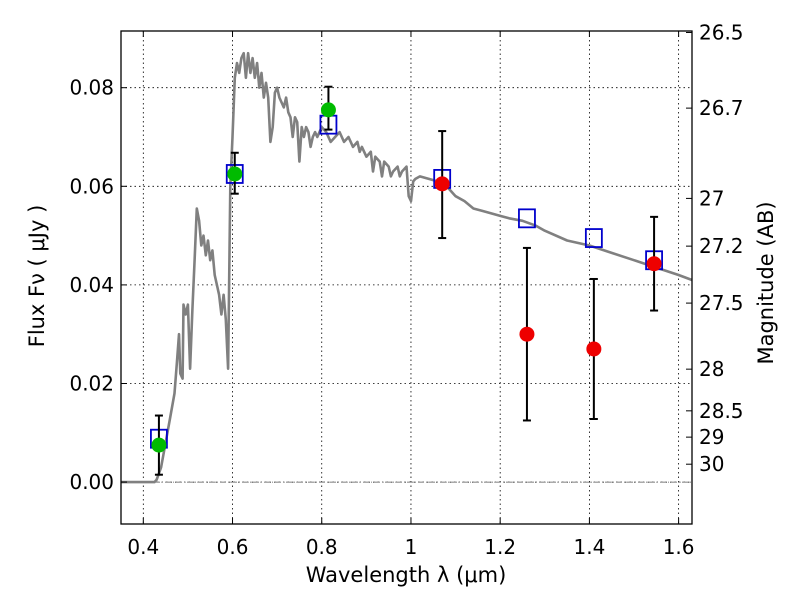  What do you see at coordinates (711, 198) in the screenshot?
I see `right-tick-label: 27` at bounding box center [711, 198].